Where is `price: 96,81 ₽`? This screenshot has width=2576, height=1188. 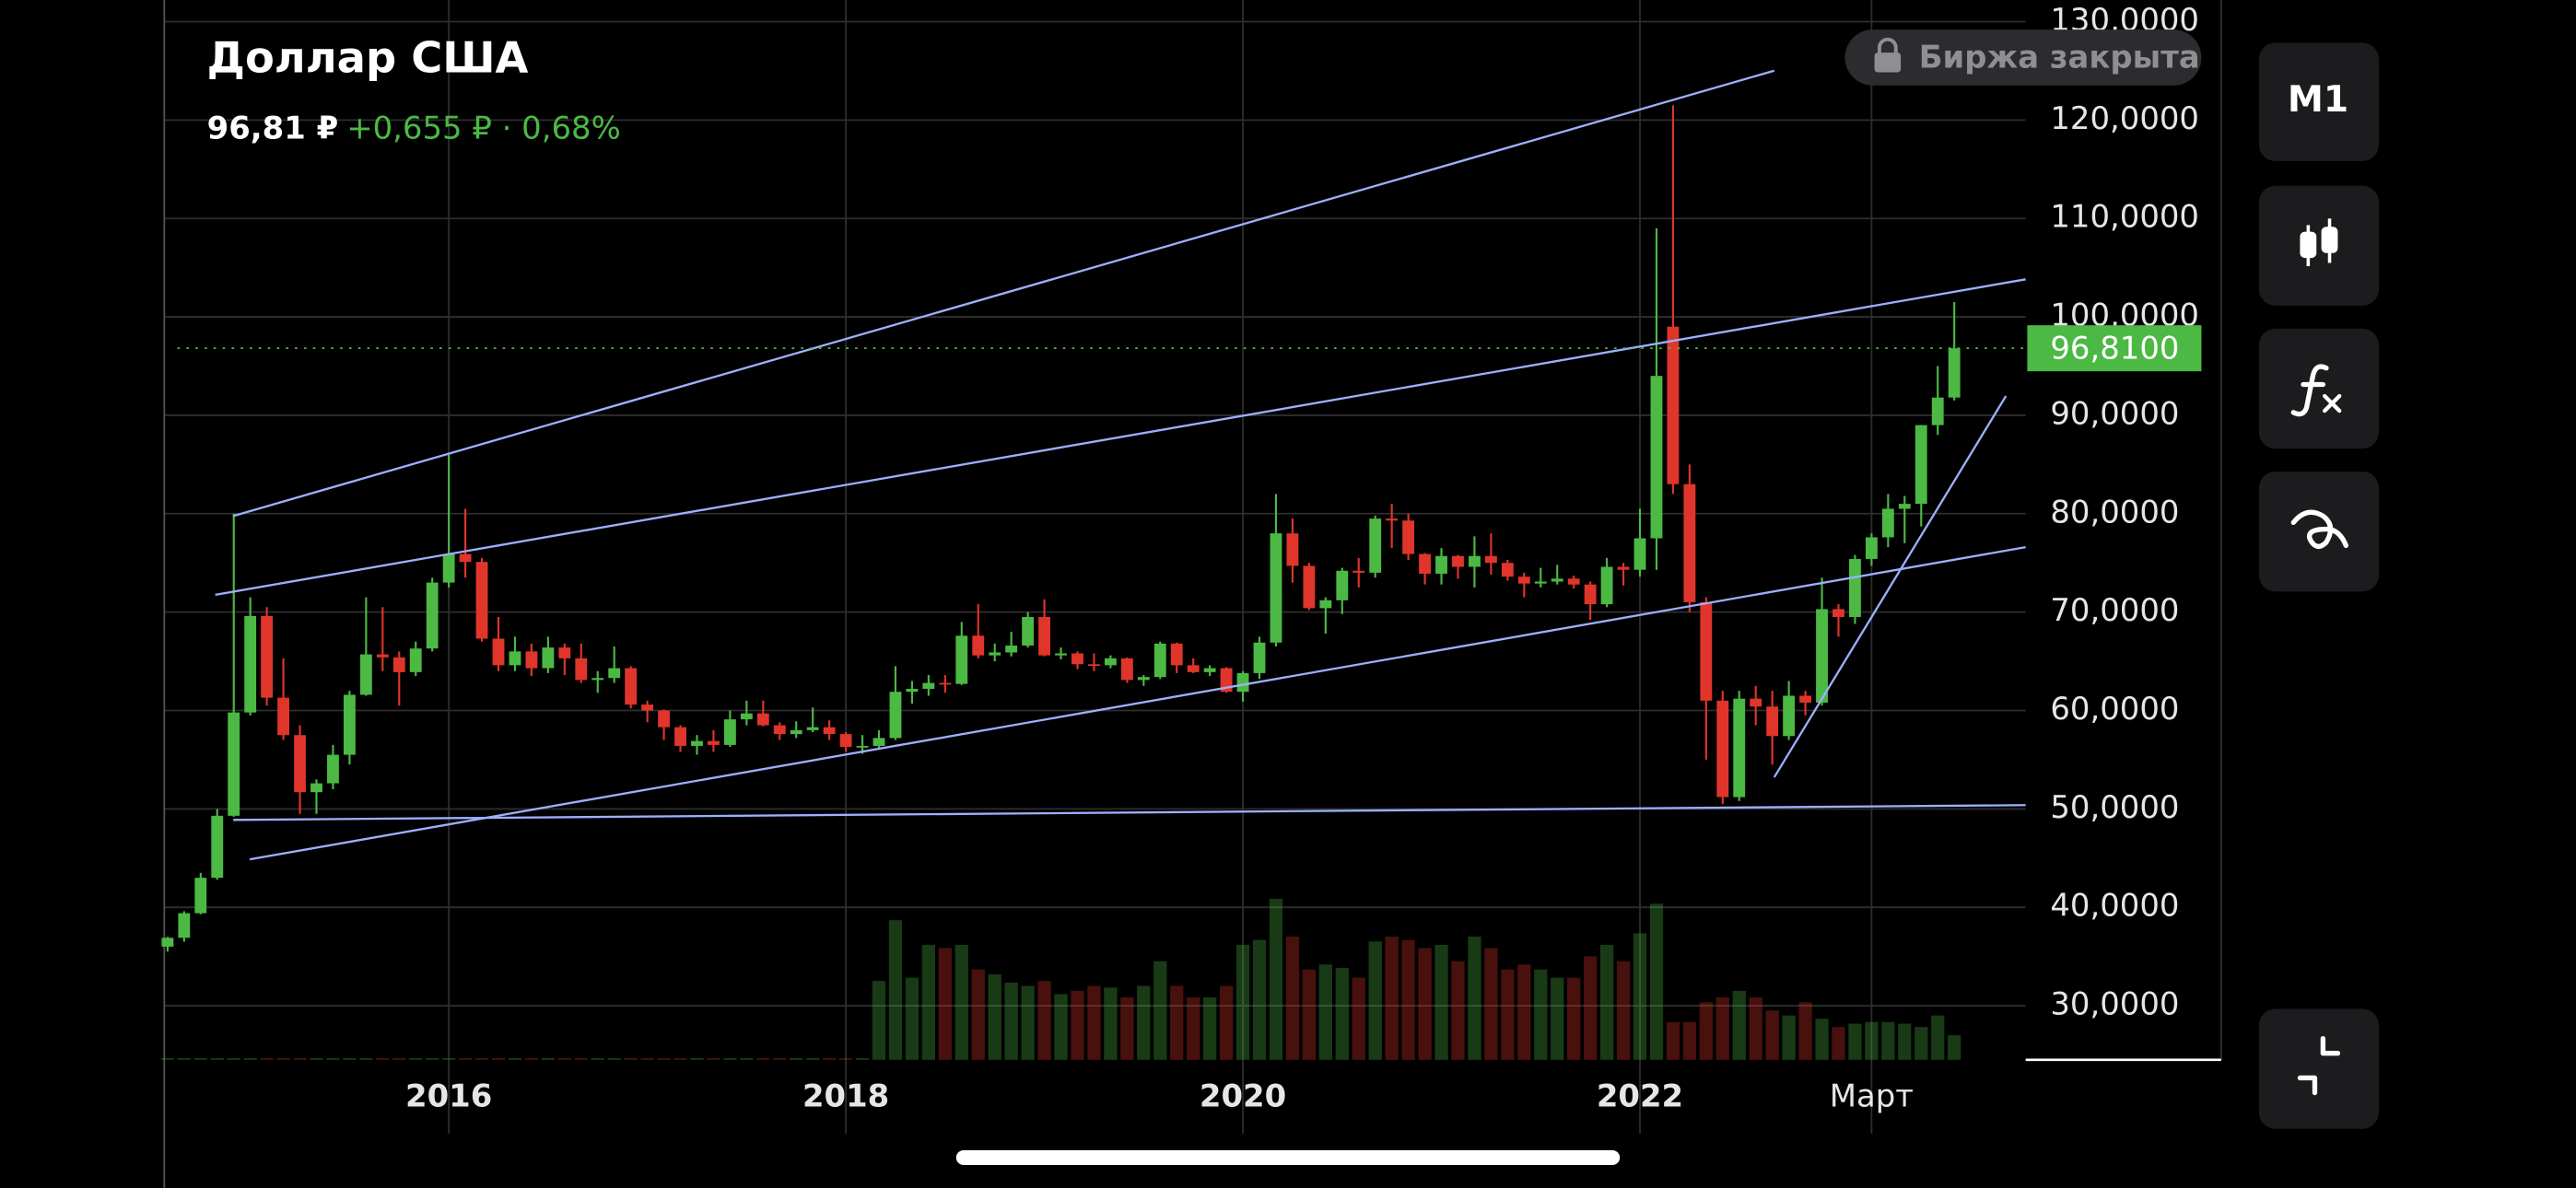 price: 96,81 ₽ is located at coordinates (272, 128).